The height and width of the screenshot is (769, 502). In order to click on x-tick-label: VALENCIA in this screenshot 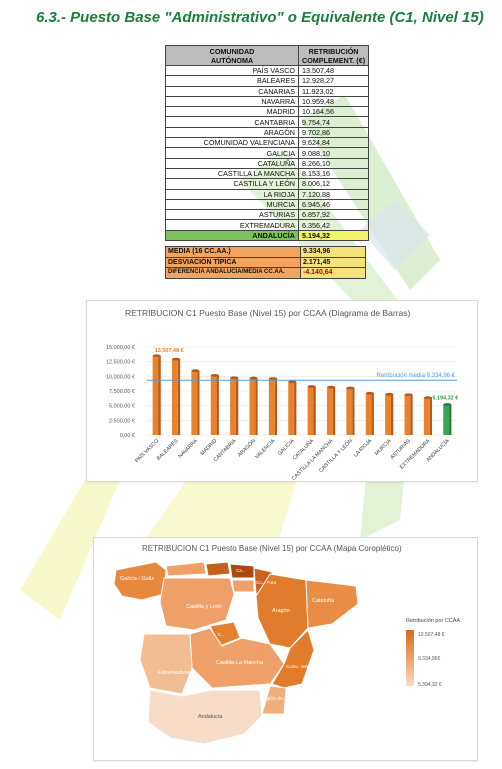, I will do `click(265, 449)`.